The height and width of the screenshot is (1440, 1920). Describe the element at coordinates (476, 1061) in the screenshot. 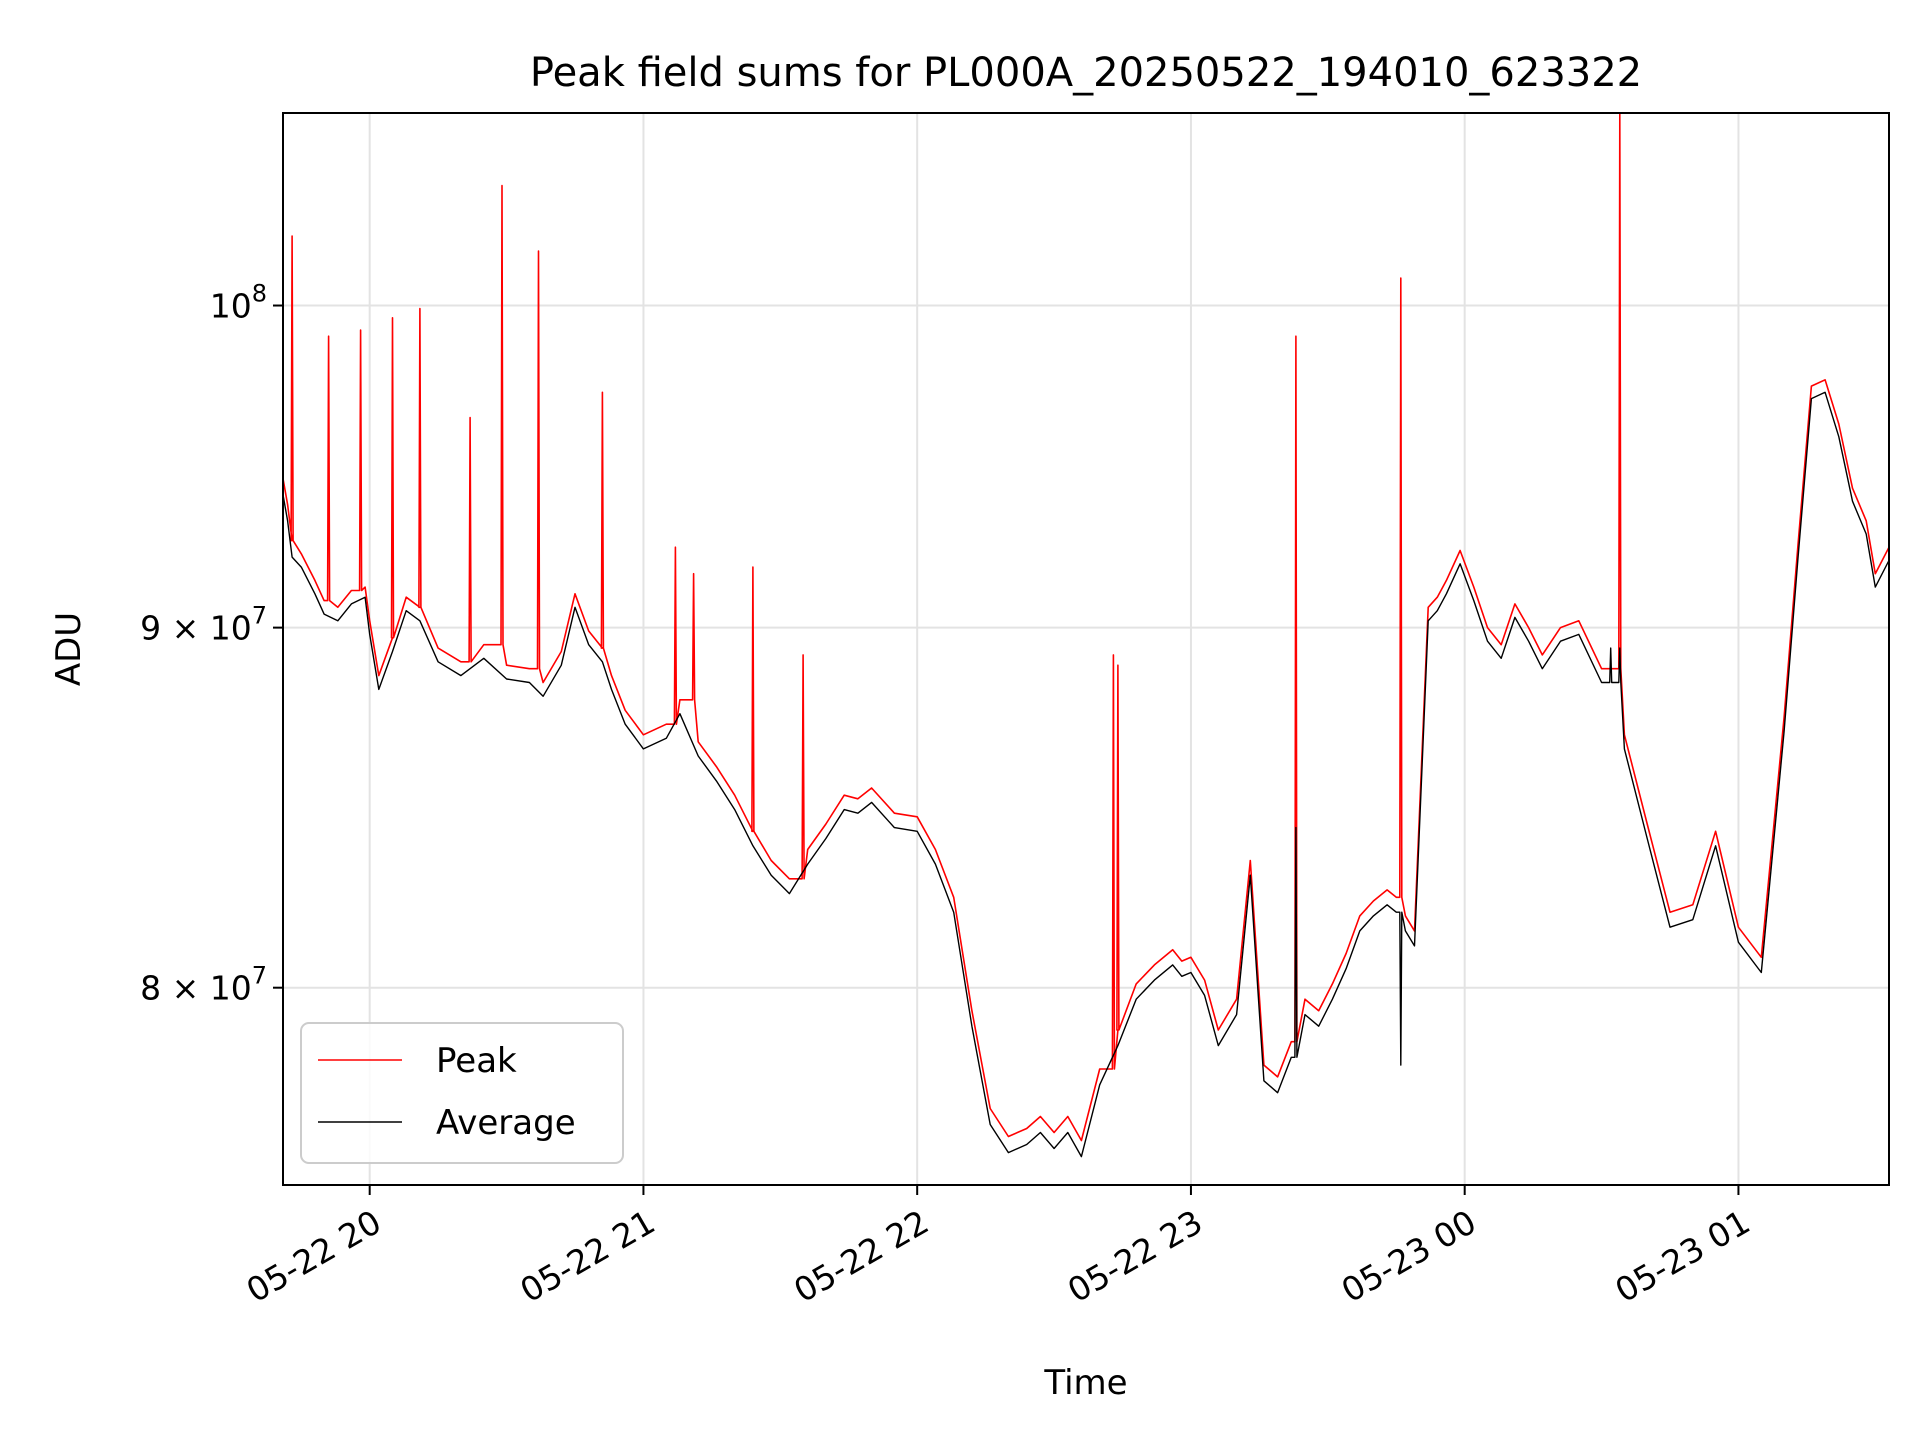

I see `legend-label-peak: Peak` at that location.